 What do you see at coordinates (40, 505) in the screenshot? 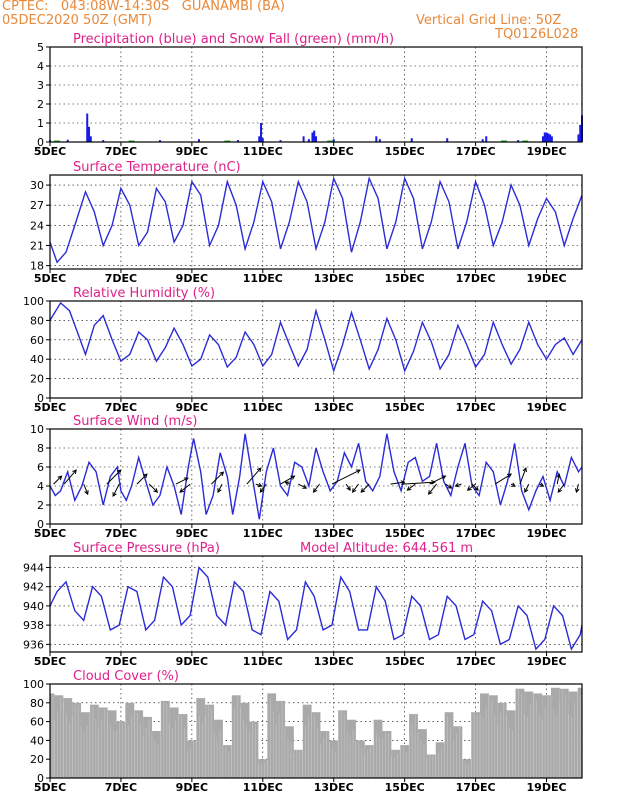
I see `wind-ytick-label: 2` at bounding box center [40, 505].